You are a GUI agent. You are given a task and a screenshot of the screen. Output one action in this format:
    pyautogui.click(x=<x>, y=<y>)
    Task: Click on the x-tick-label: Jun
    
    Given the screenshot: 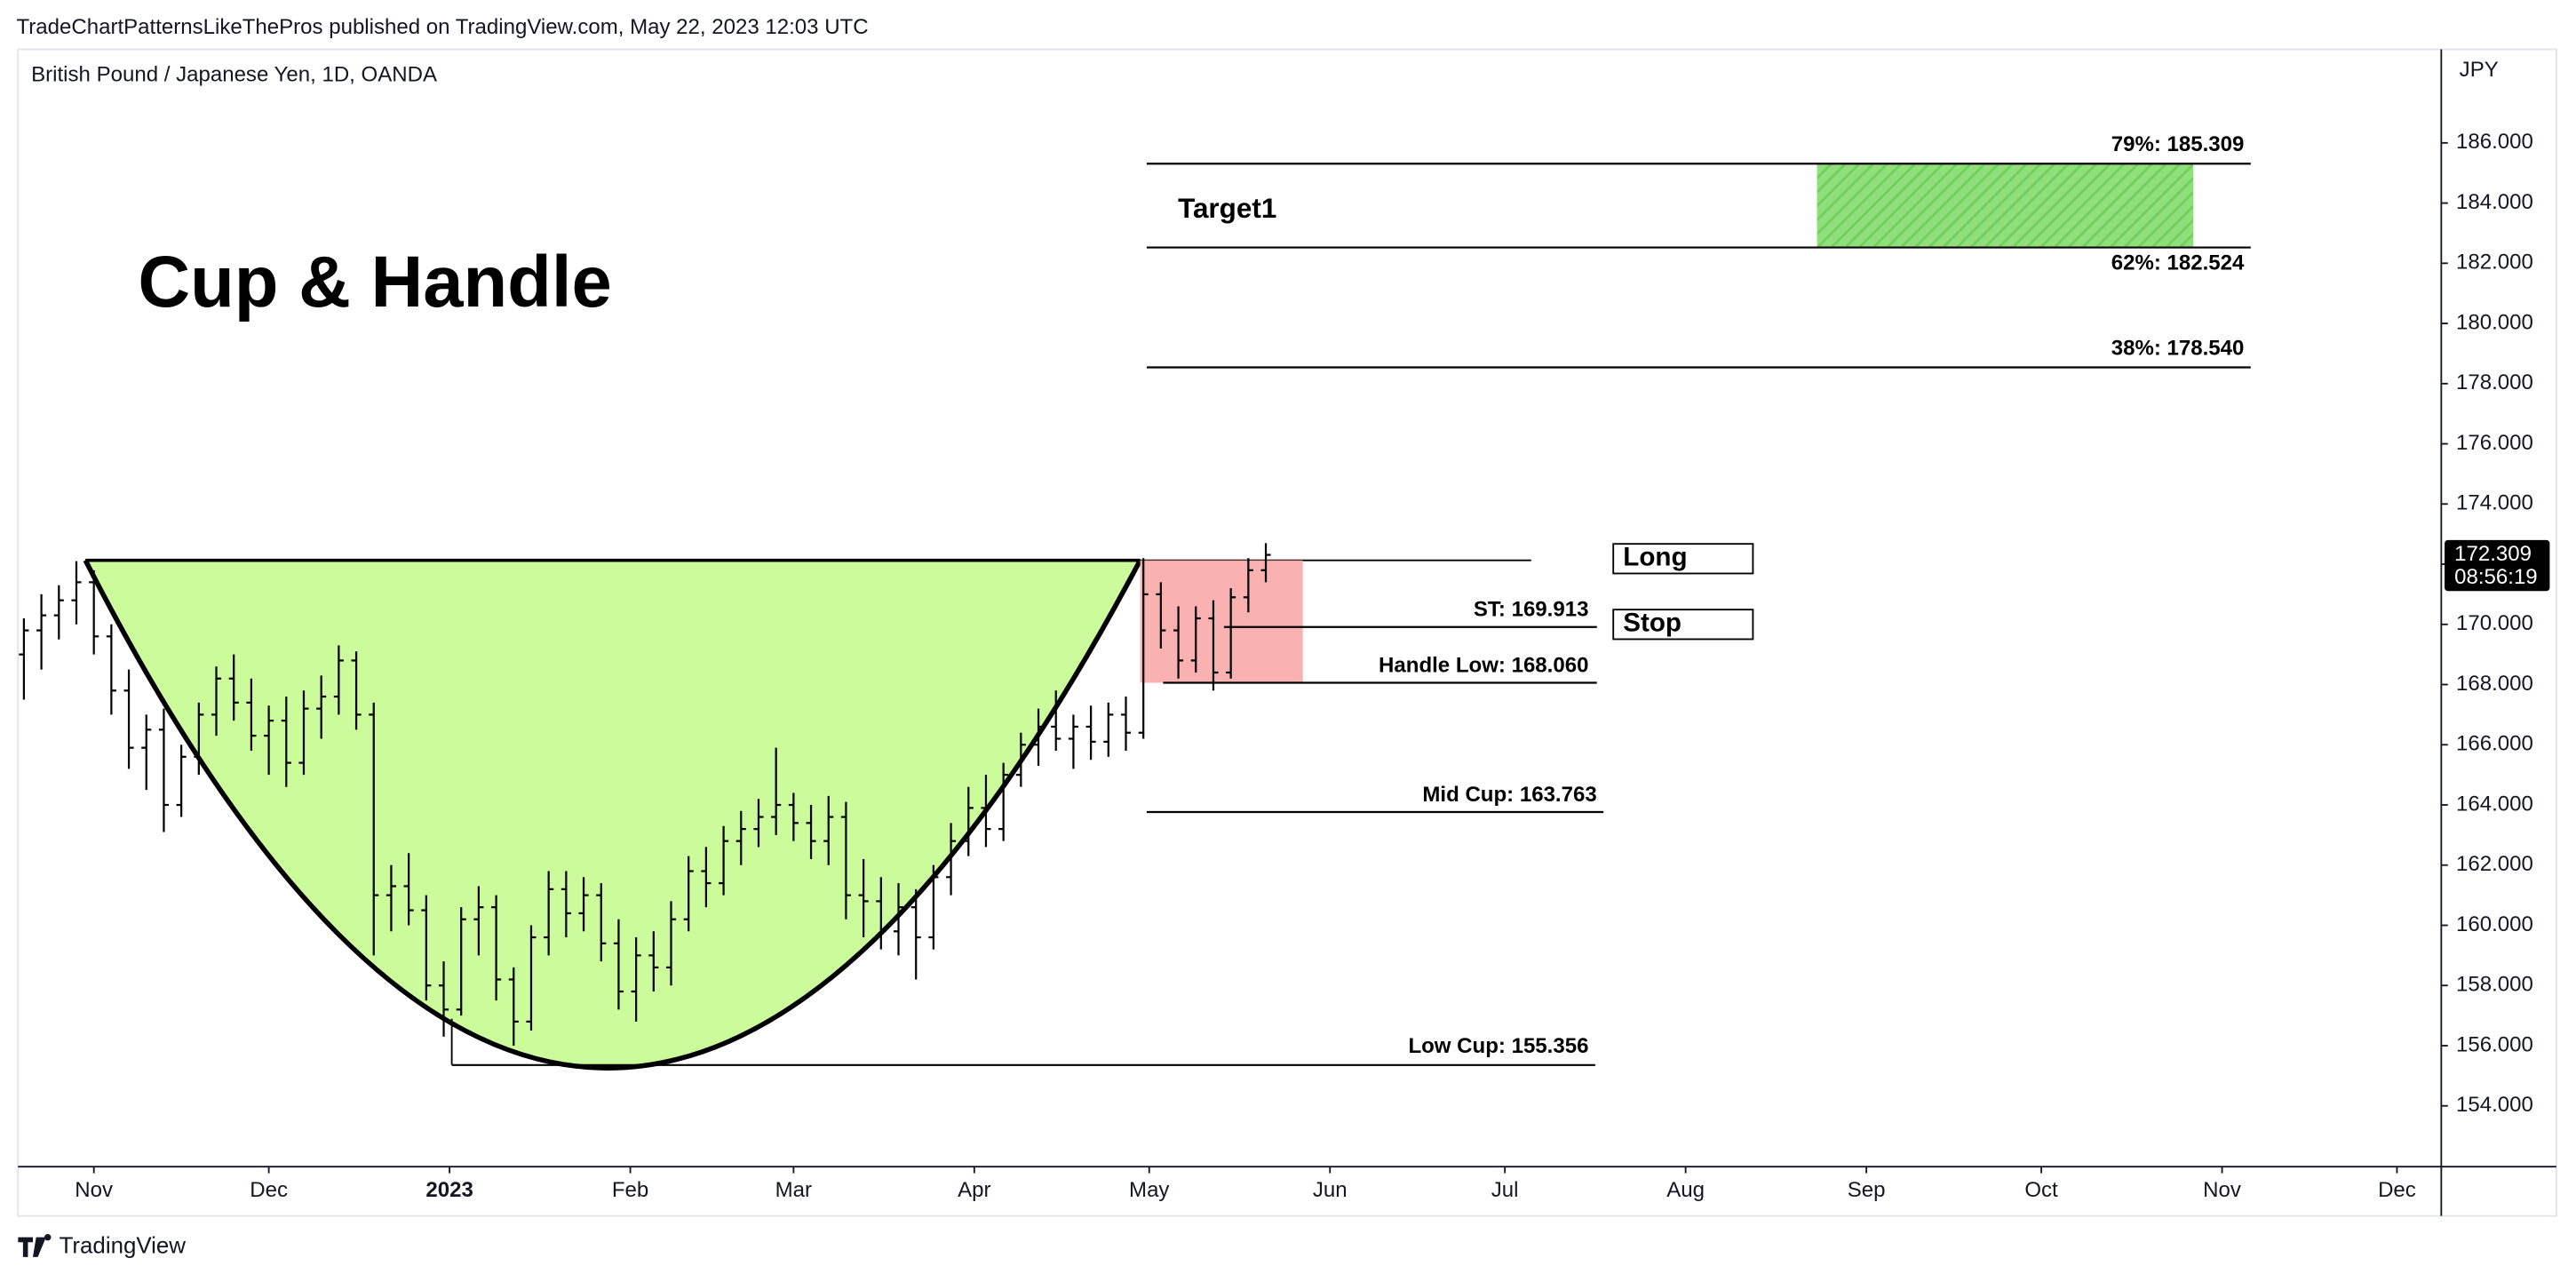 What is the action you would take?
    pyautogui.click(x=1330, y=1190)
    